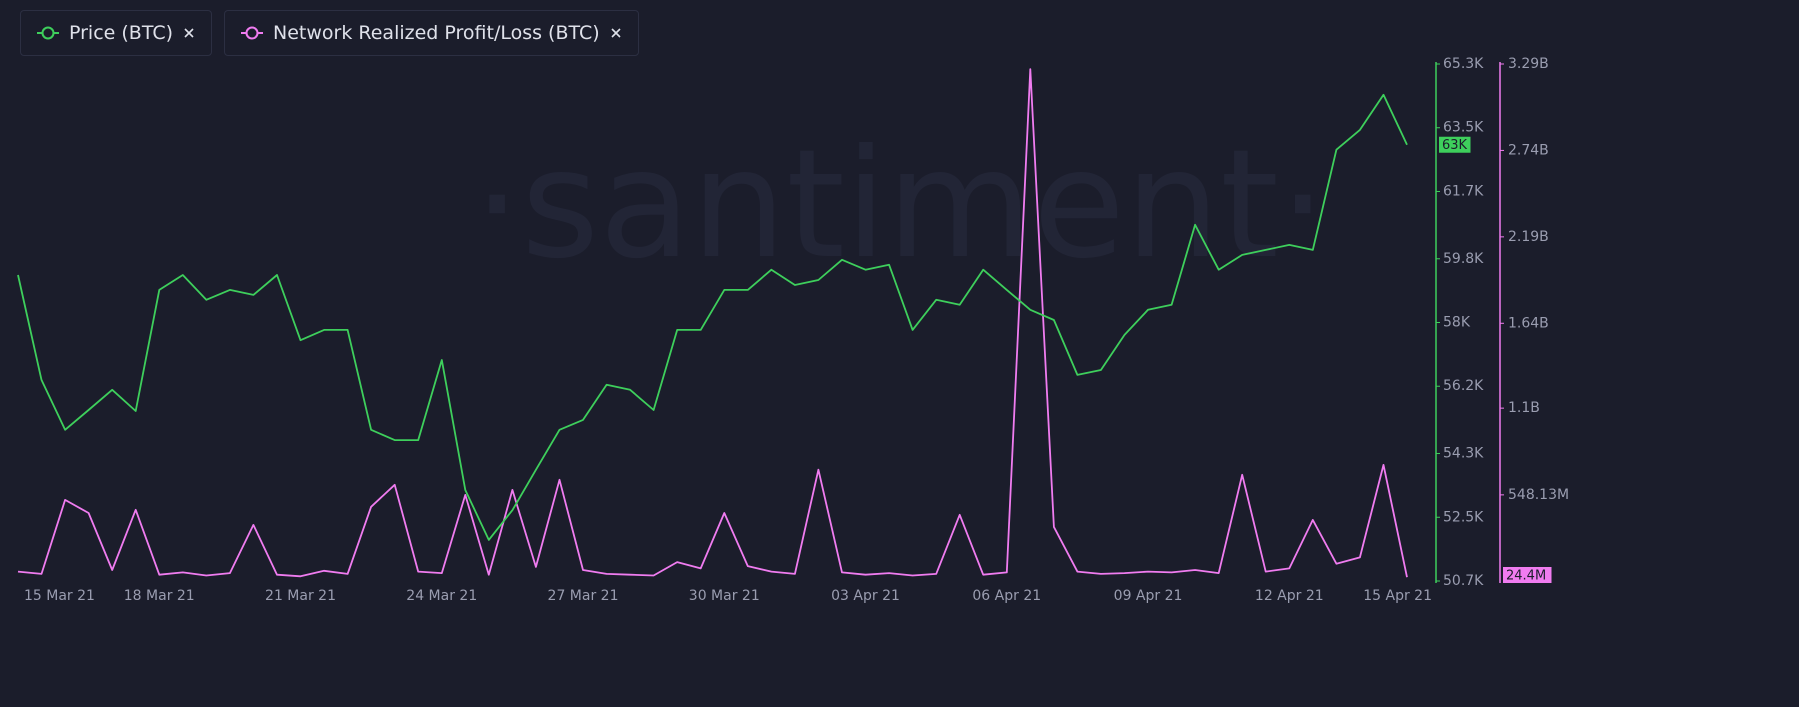 This screenshot has height=707, width=1799. What do you see at coordinates (436, 33) in the screenshot?
I see `legend-label: Network Realized Profit/Loss (BTC)` at bounding box center [436, 33].